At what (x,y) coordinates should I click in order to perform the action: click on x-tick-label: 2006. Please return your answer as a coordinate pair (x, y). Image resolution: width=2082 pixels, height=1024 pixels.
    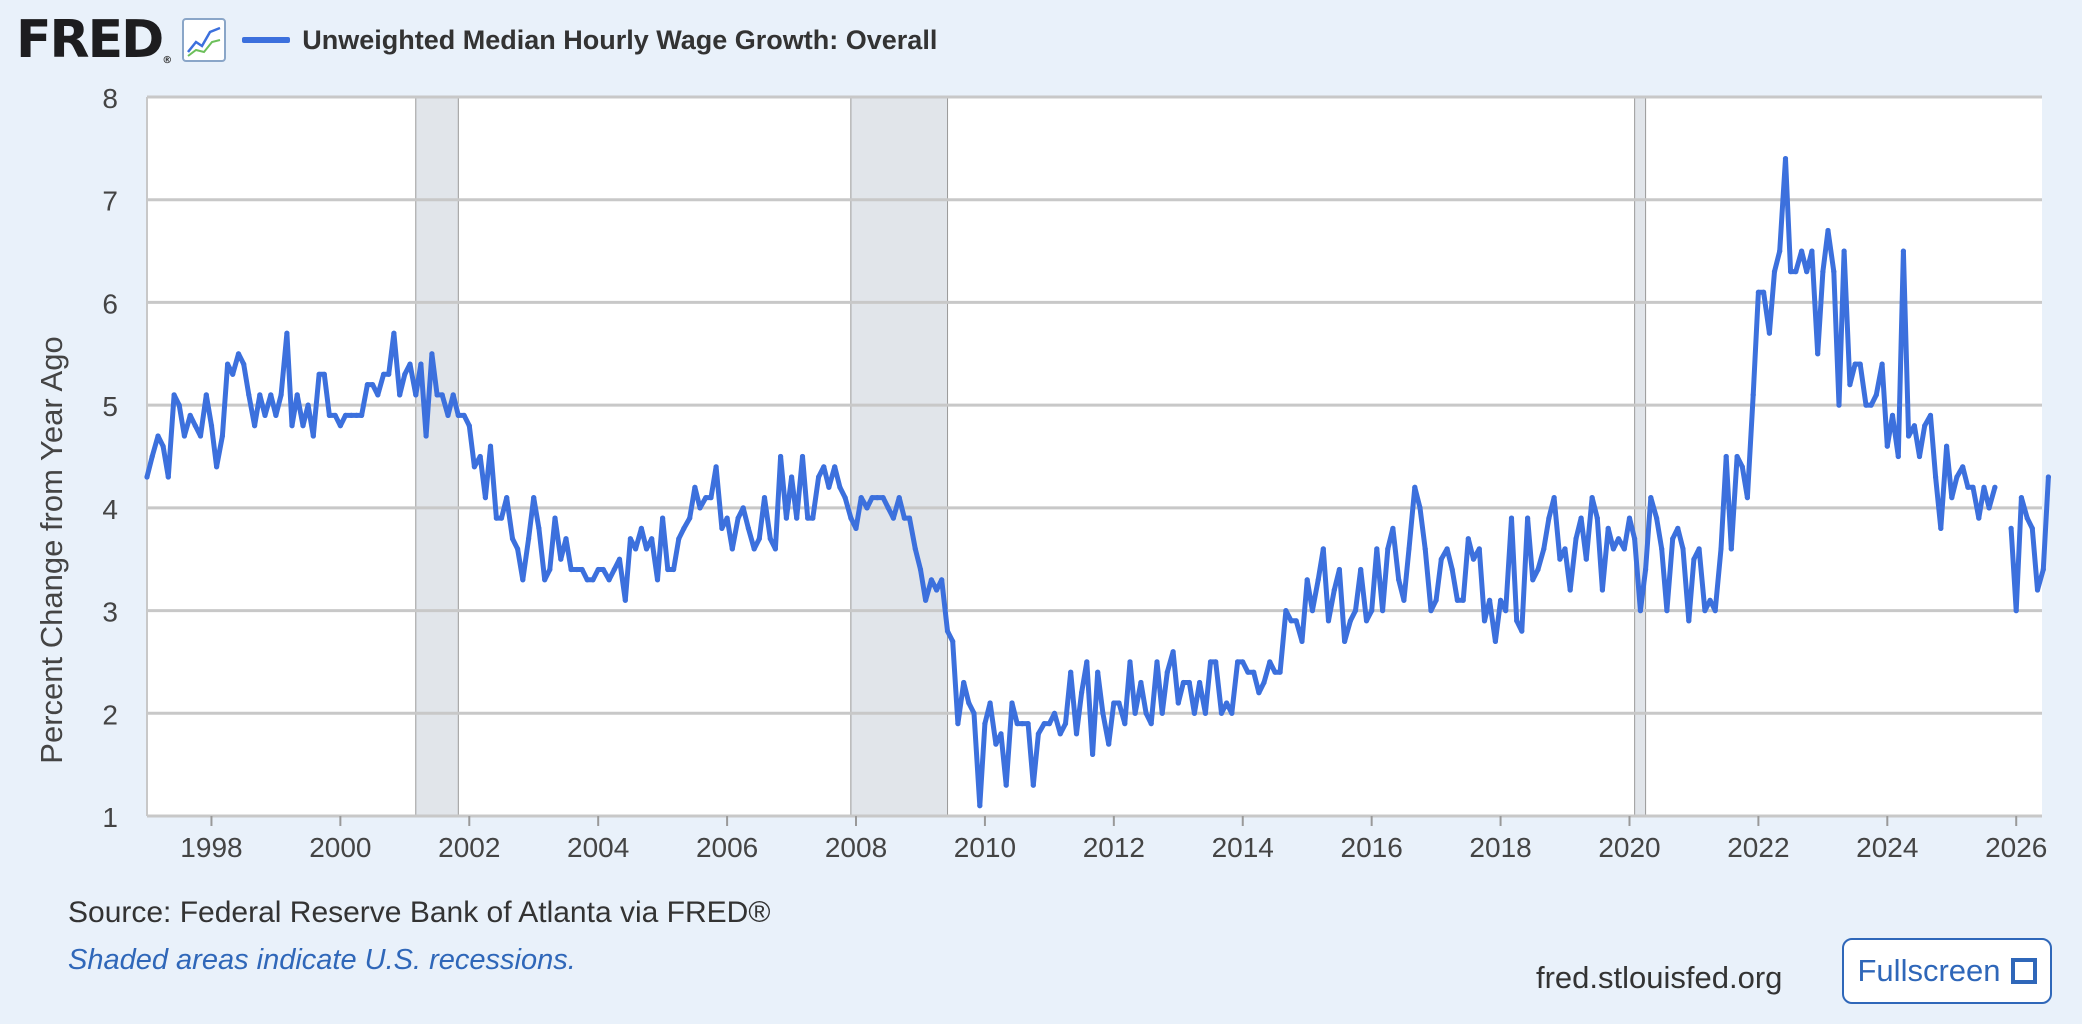
    Looking at the image, I should click on (727, 847).